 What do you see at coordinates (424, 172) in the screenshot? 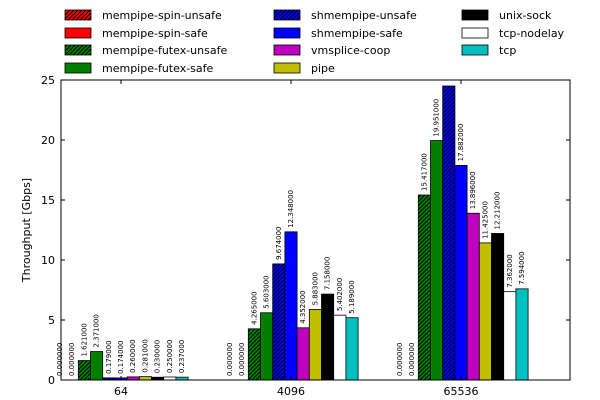
I see `data-label-mempipe-futex-unsafe-65536: 15.417000` at bounding box center [424, 172].